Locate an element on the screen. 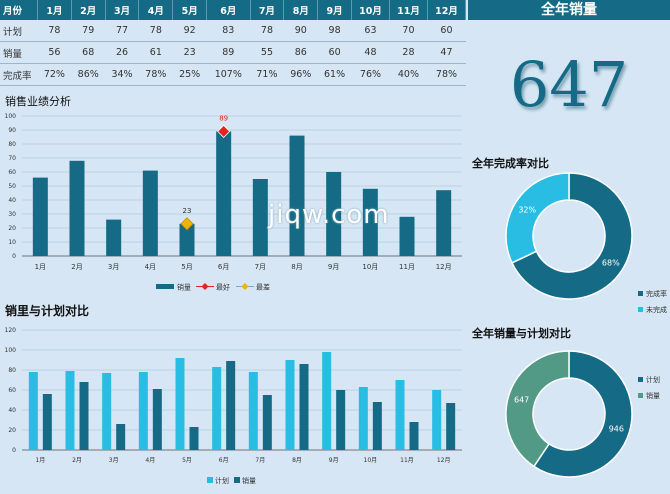 Image resolution: width=670 pixels, height=494 pixels. table-cell: 68 is located at coordinates (88, 52).